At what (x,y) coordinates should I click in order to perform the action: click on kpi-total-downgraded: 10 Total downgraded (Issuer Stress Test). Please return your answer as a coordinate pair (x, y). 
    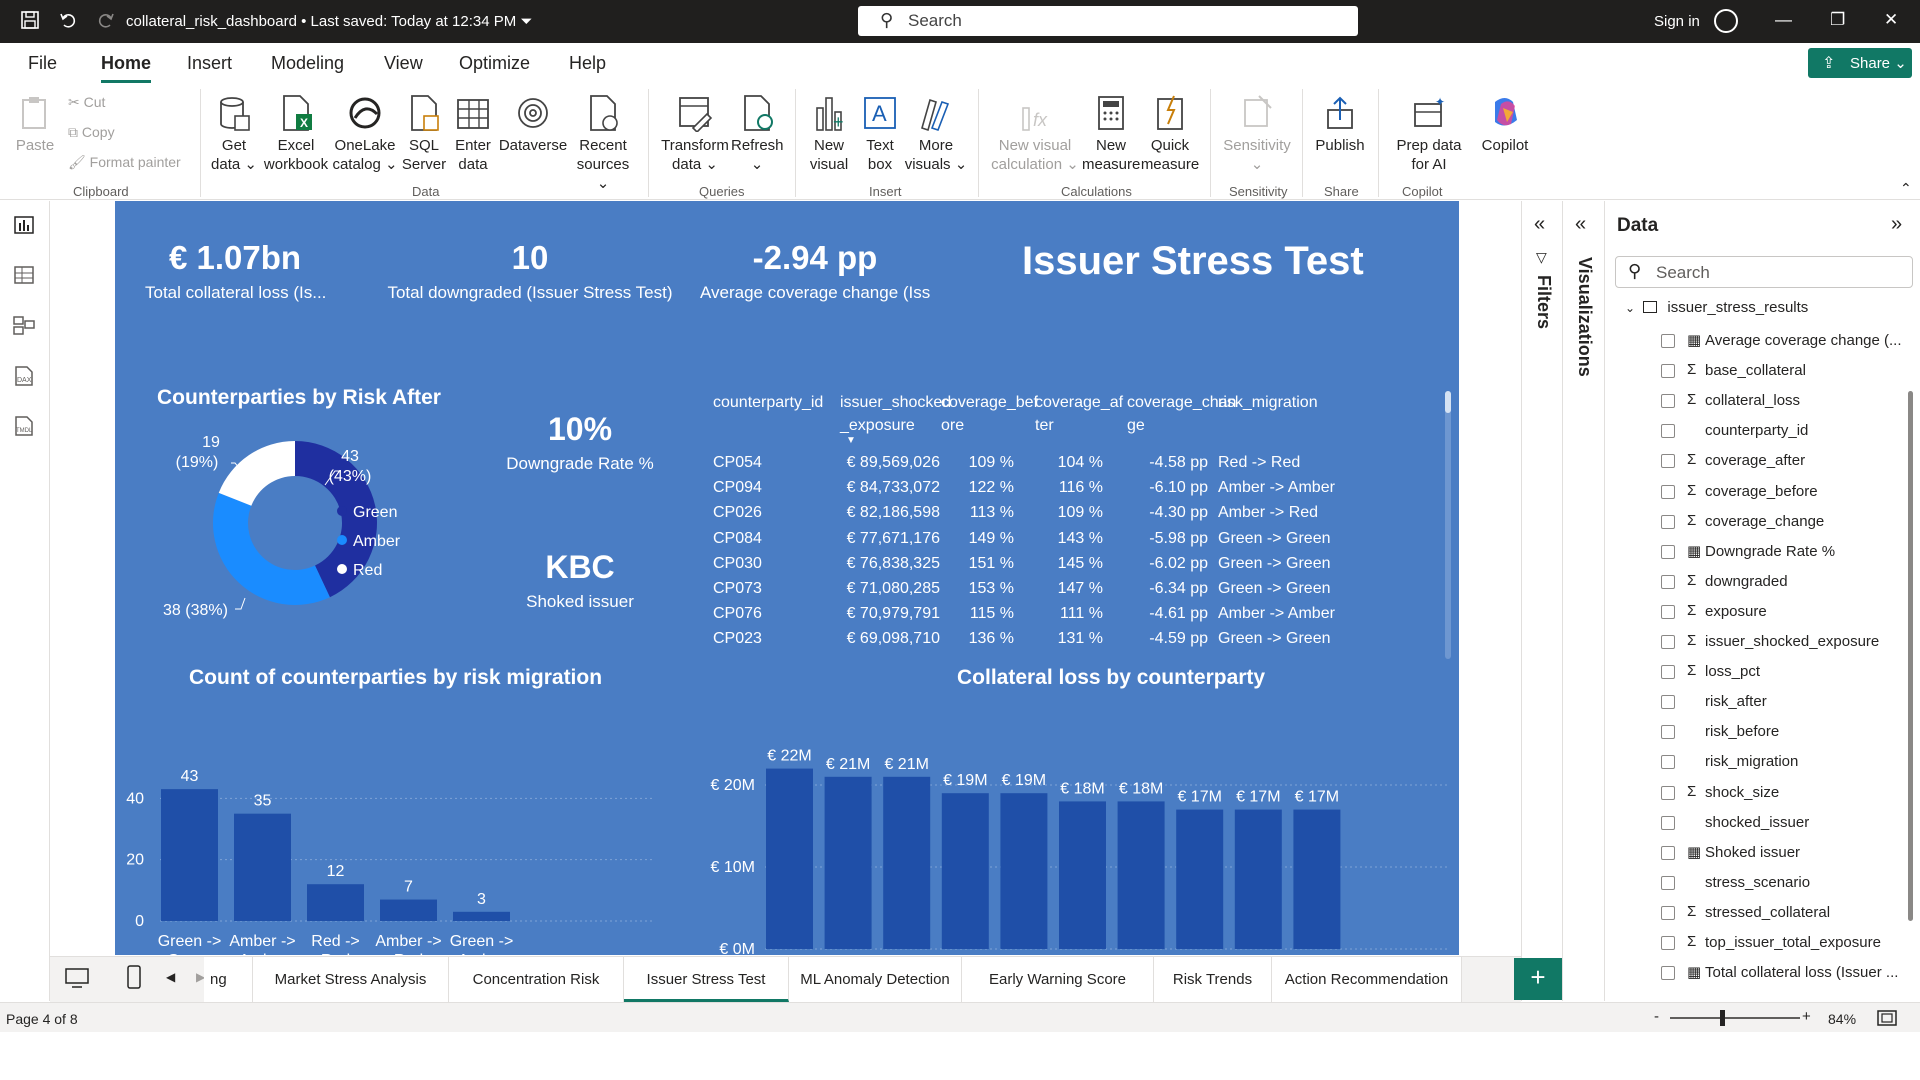
    Looking at the image, I should click on (530, 271).